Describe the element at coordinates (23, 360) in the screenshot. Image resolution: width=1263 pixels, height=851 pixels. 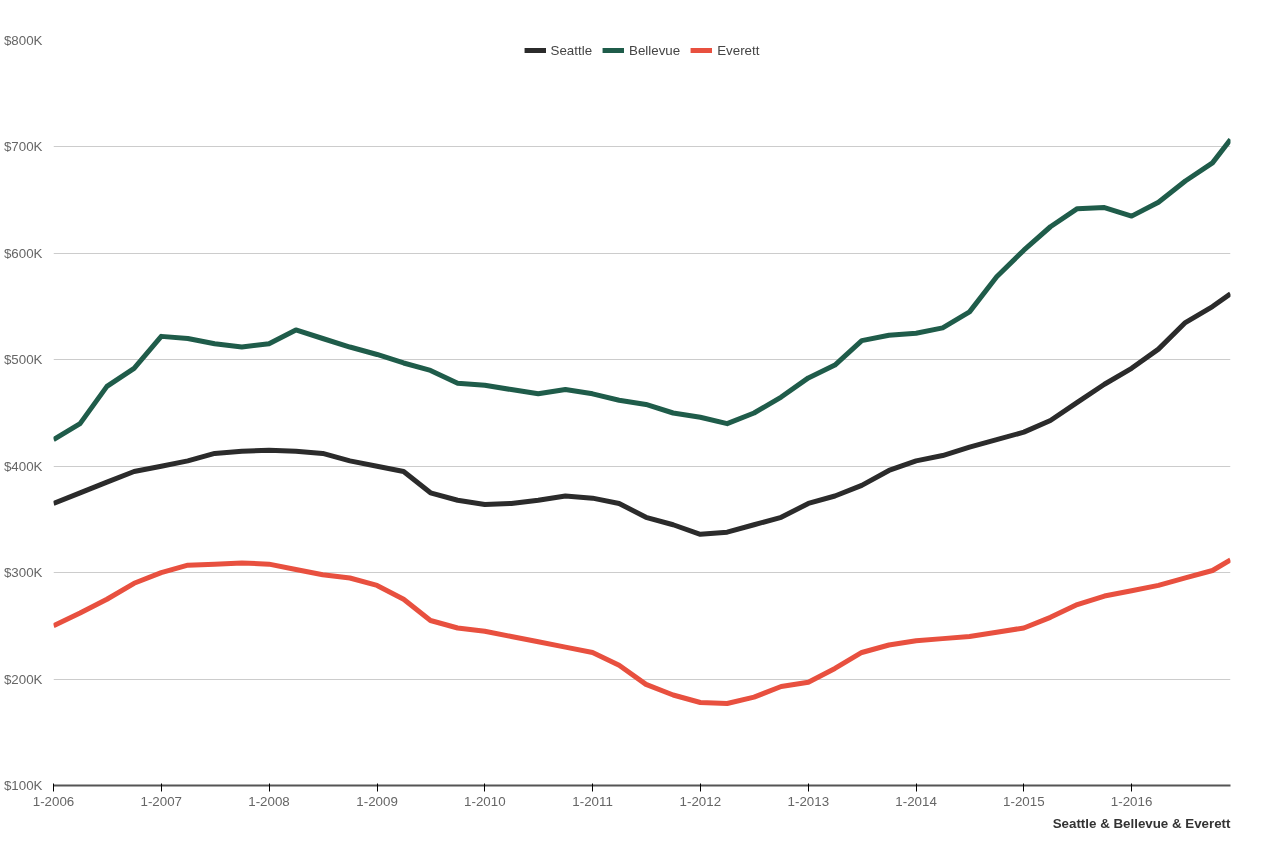
I see `y-tick-label: $500K` at that location.